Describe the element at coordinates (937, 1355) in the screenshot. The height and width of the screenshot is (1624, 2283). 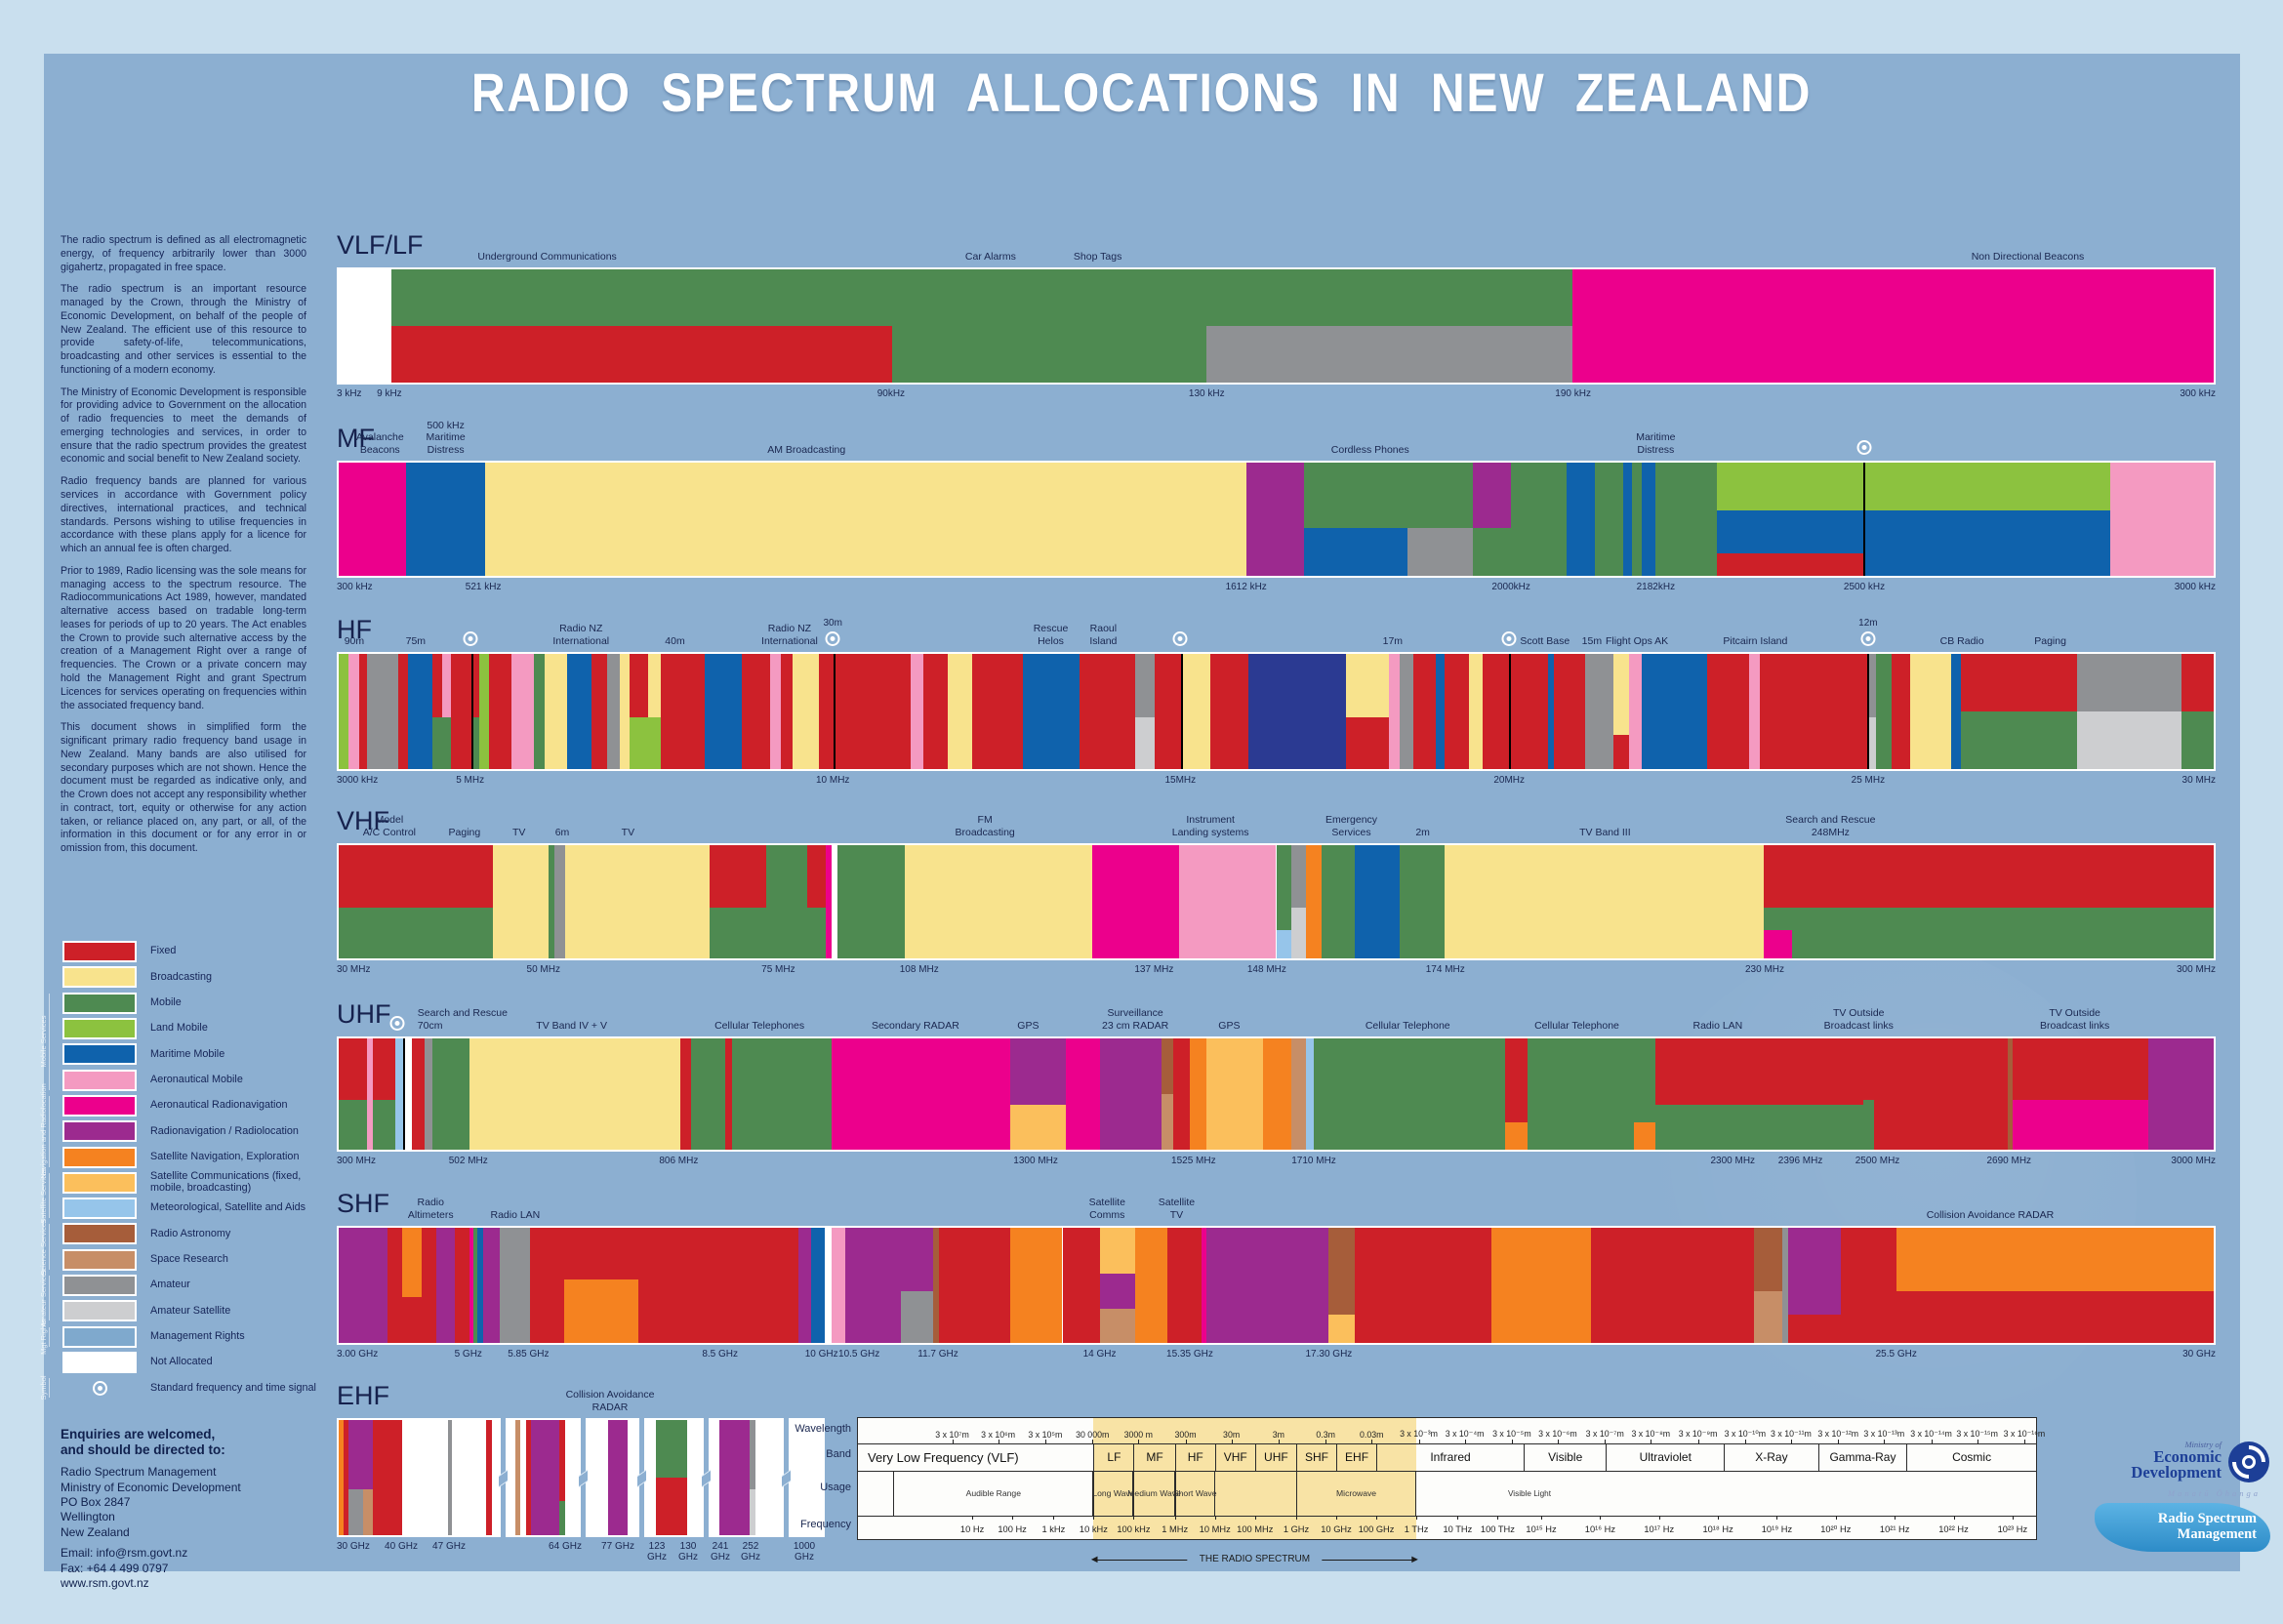
I see `tick-label: 11.7 GHz` at that location.